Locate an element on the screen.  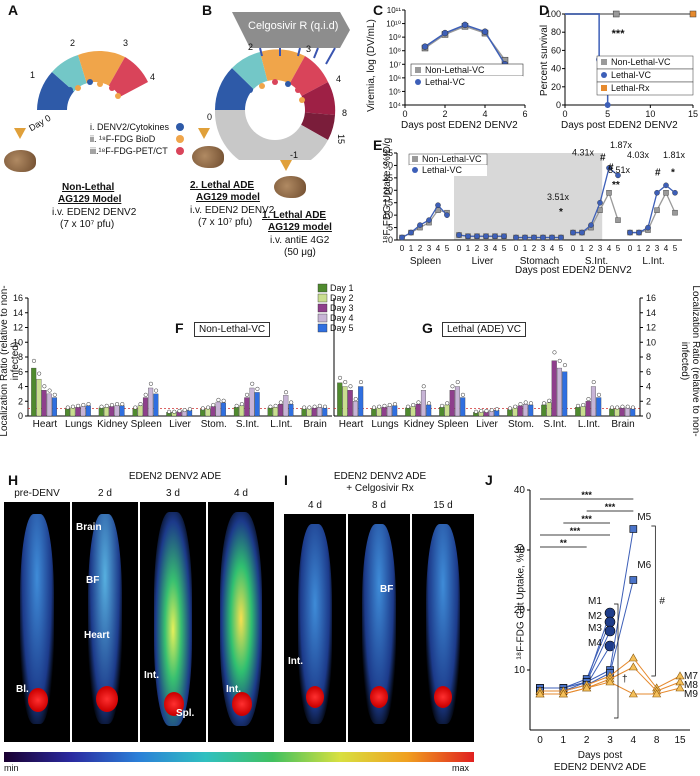
mouse-label: M9 is located at coordinates (691, 694).